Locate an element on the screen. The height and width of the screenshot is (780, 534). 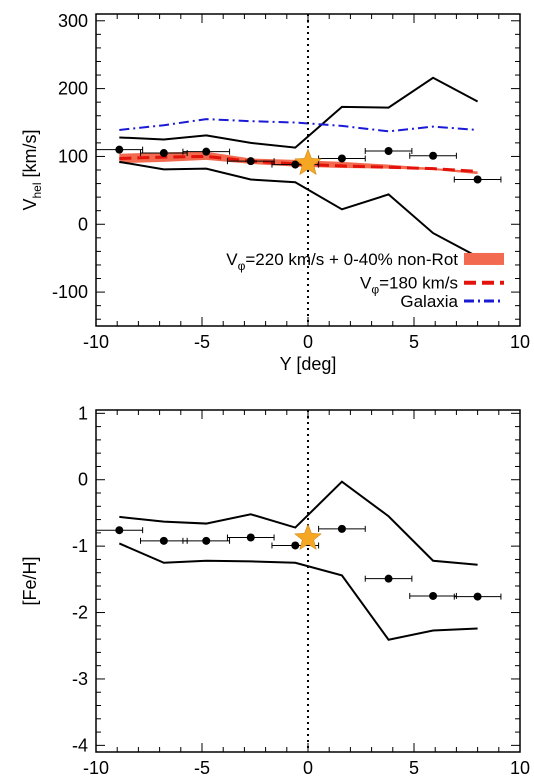
x-axis-title: Y [deg] is located at coordinates (308, 364).